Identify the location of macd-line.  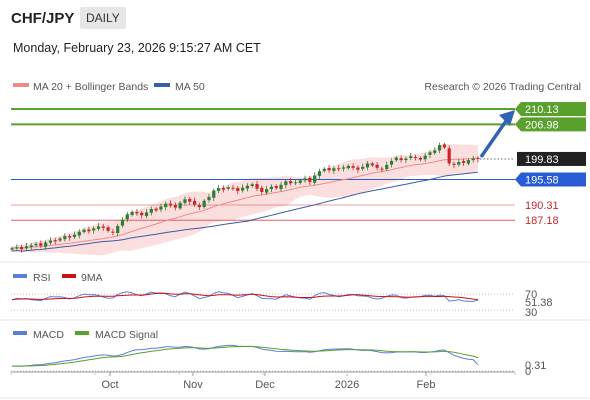
(245, 355).